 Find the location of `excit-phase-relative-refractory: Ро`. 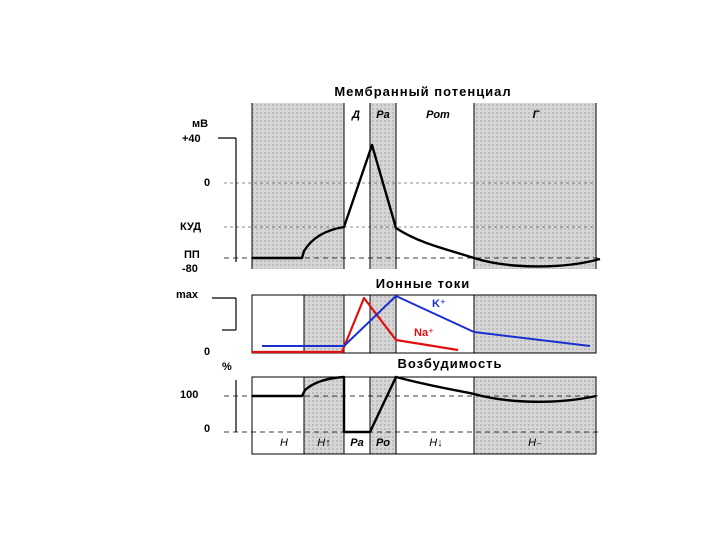

excit-phase-relative-refractory: Ро is located at coordinates (383, 443).